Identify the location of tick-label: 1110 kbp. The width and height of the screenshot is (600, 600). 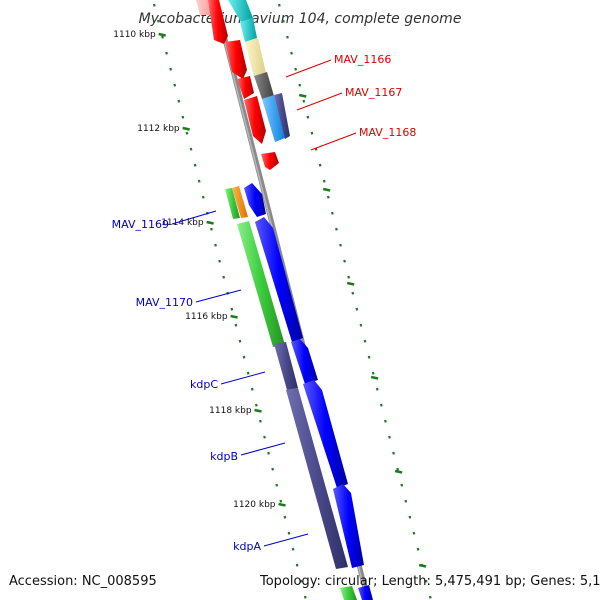
(134, 35).